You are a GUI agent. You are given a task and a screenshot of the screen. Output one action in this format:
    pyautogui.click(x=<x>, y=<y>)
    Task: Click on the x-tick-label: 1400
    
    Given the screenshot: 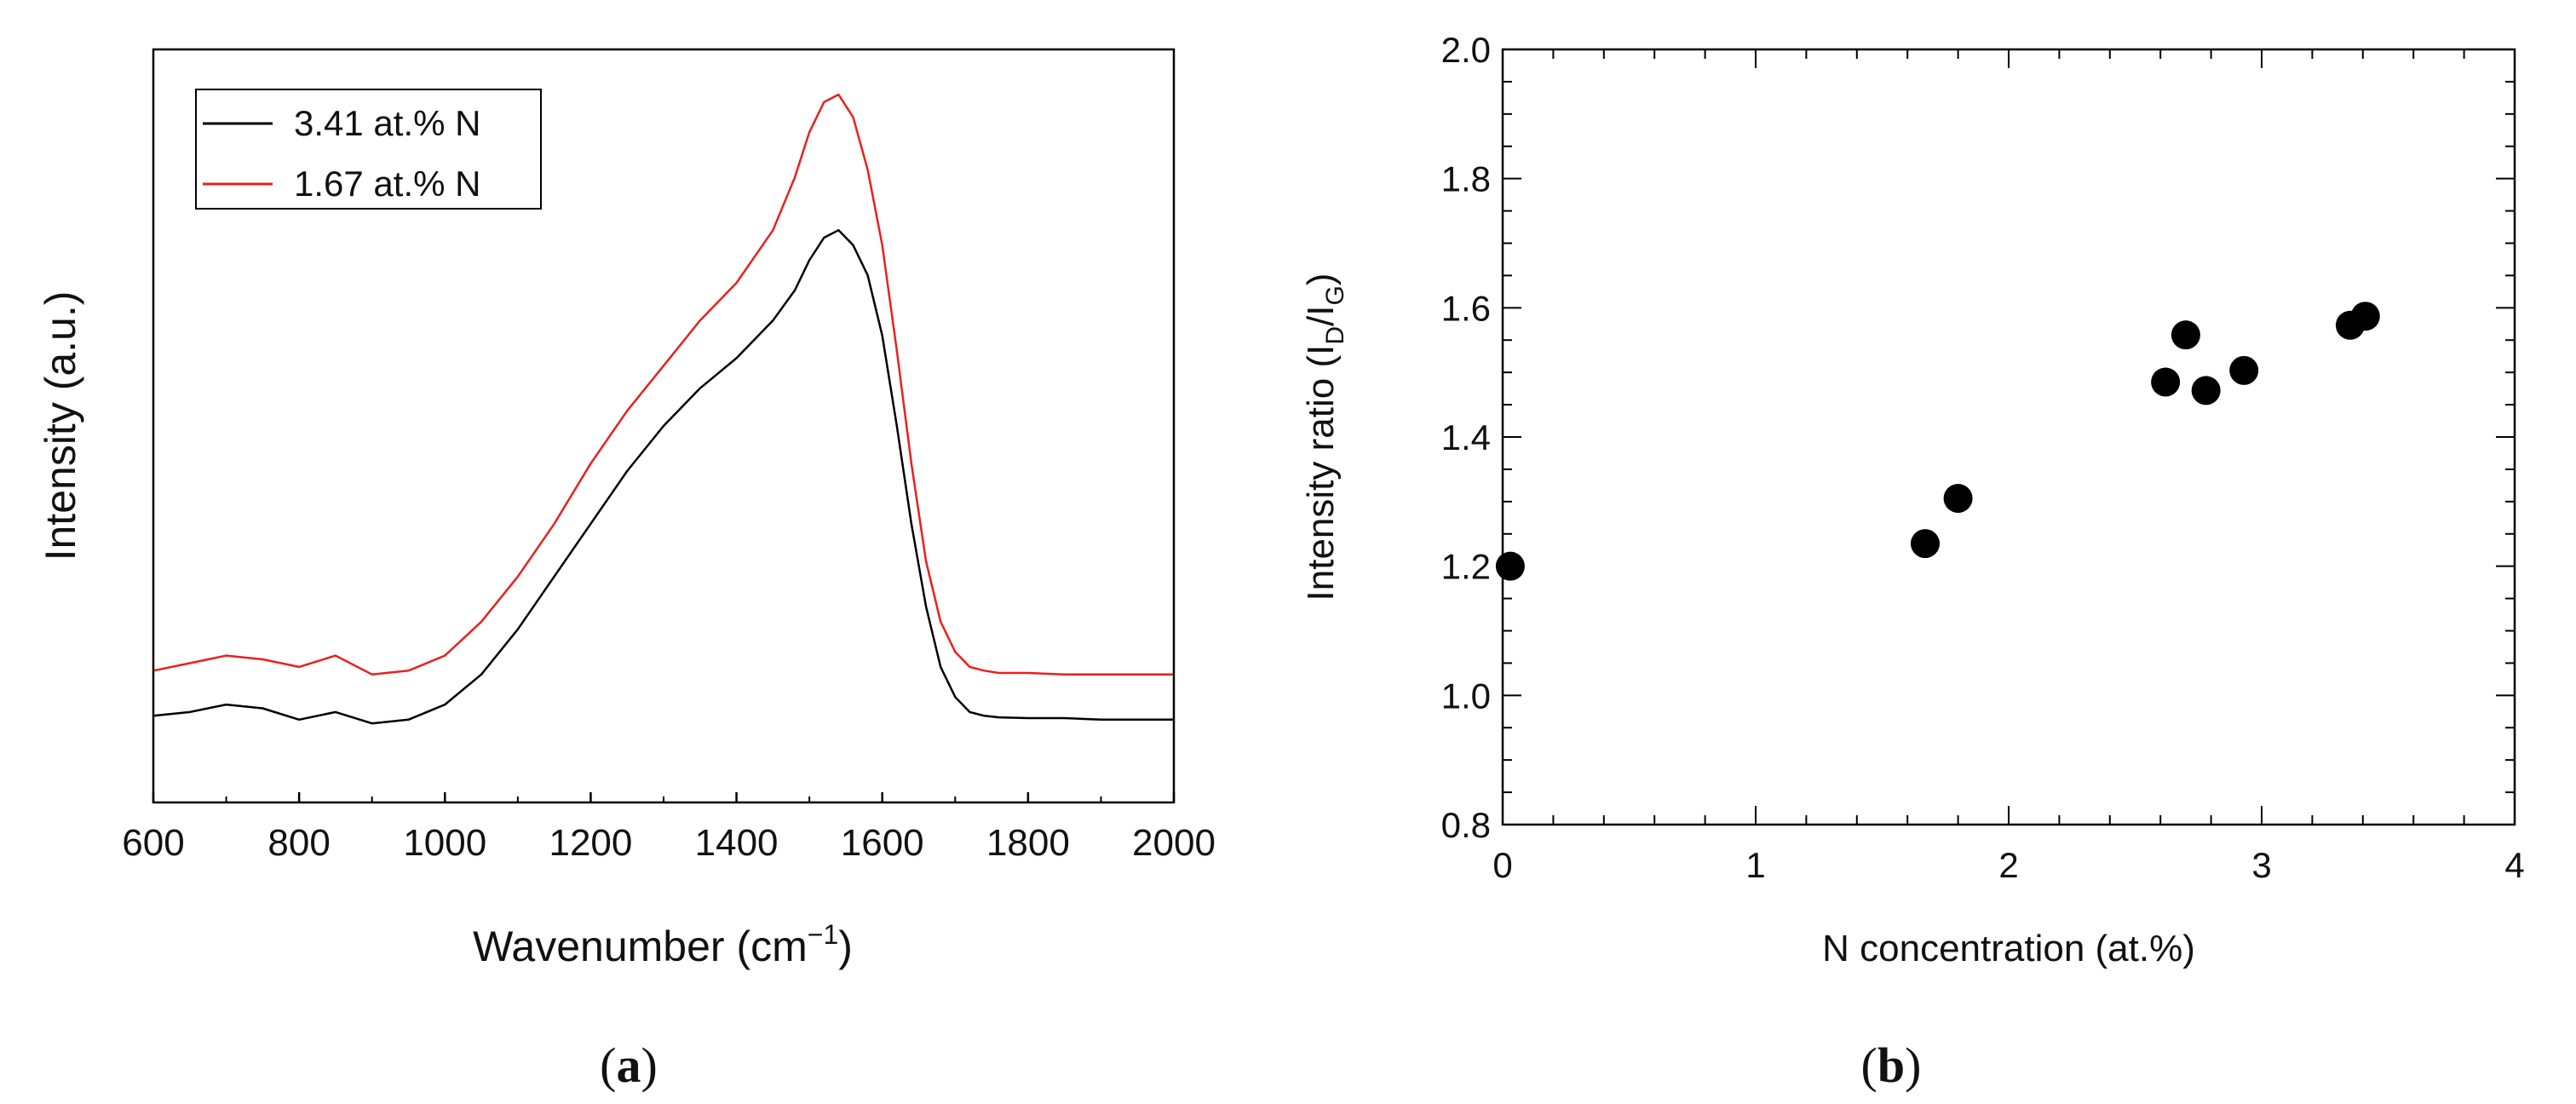 What is the action you would take?
    pyautogui.click(x=737, y=843)
    